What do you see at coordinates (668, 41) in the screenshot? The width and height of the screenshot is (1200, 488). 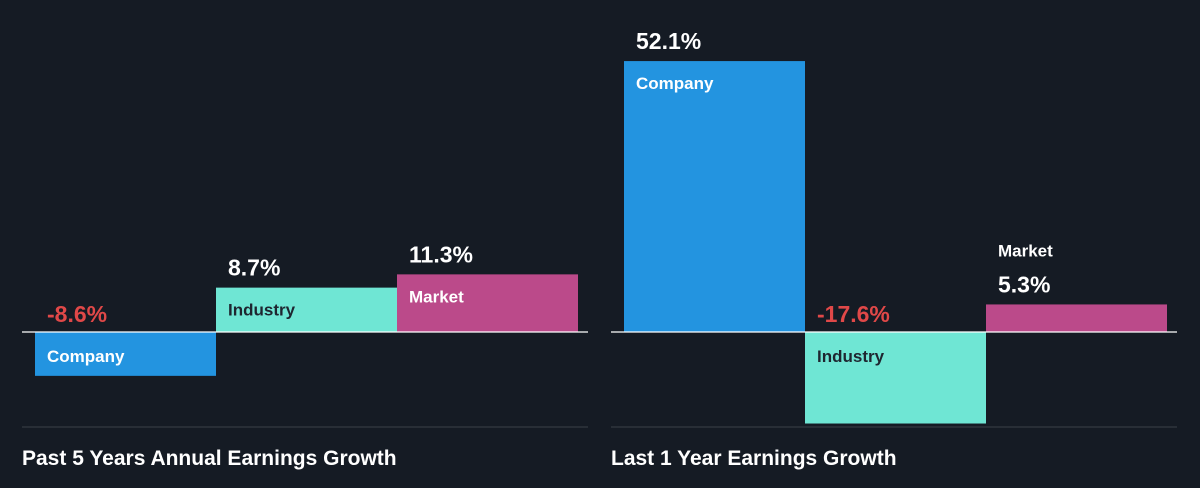 I see `company-value-label: 52.1%` at bounding box center [668, 41].